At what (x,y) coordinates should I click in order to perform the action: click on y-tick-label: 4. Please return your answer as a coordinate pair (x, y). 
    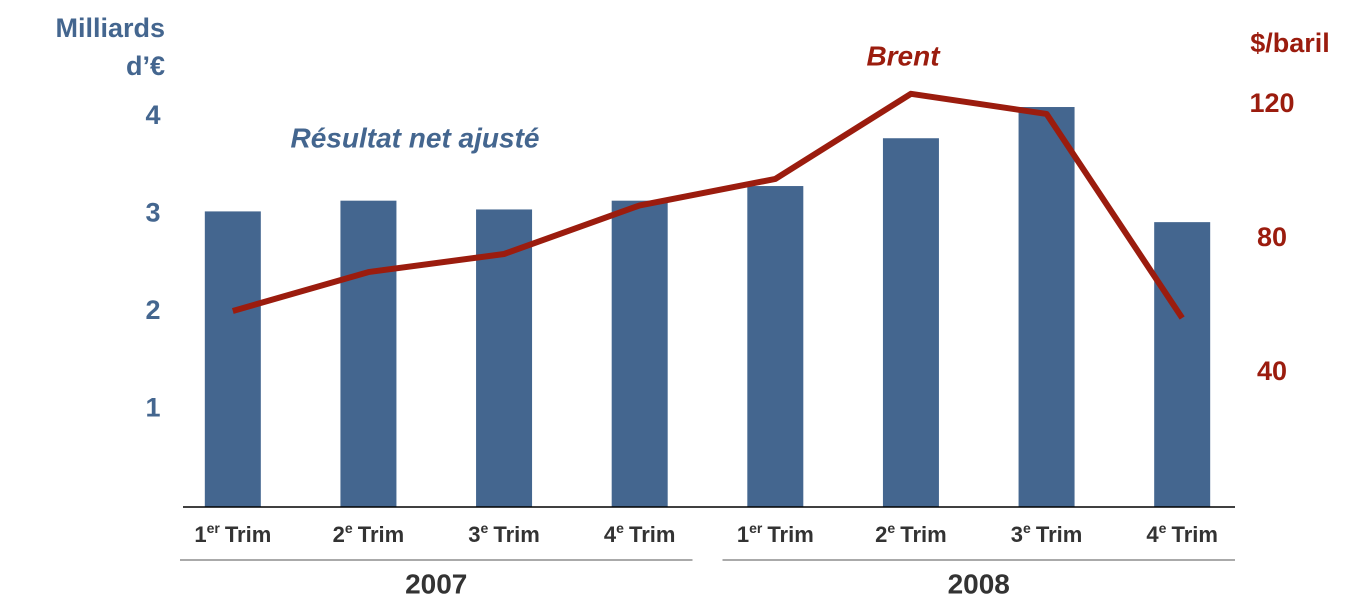
    Looking at the image, I should click on (152, 115).